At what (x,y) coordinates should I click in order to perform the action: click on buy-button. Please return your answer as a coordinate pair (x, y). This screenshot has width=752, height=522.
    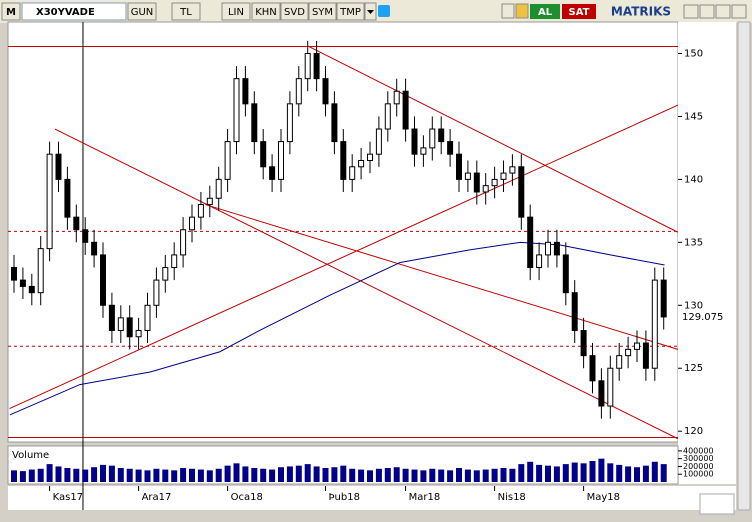
    Looking at the image, I should click on (545, 11).